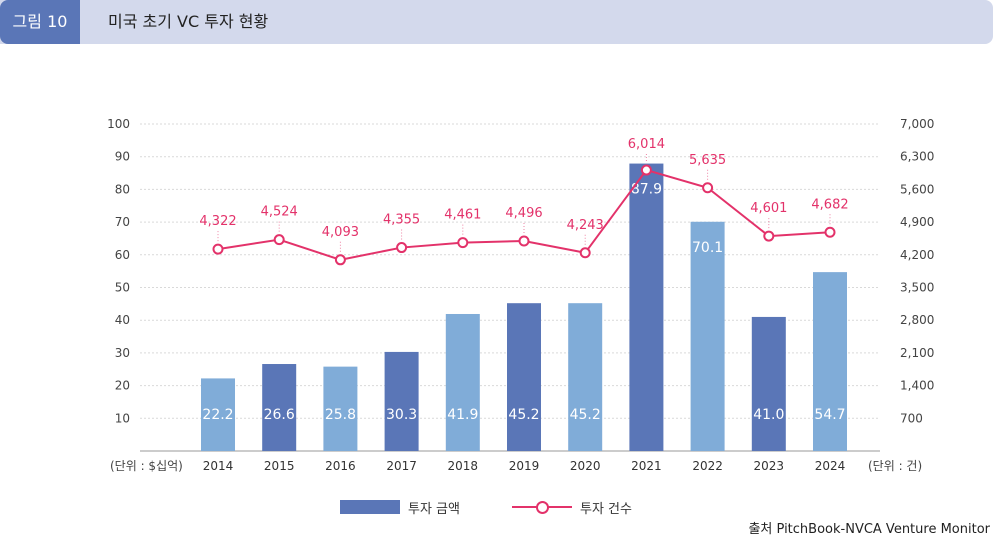  I want to click on x-tick-label: 2023, so click(769, 466).